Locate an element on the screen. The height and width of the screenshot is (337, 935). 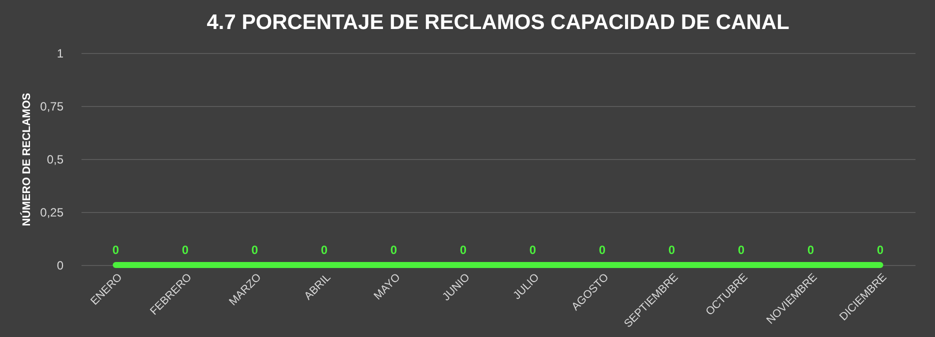
y-tick-label: 0 is located at coordinates (60, 265).